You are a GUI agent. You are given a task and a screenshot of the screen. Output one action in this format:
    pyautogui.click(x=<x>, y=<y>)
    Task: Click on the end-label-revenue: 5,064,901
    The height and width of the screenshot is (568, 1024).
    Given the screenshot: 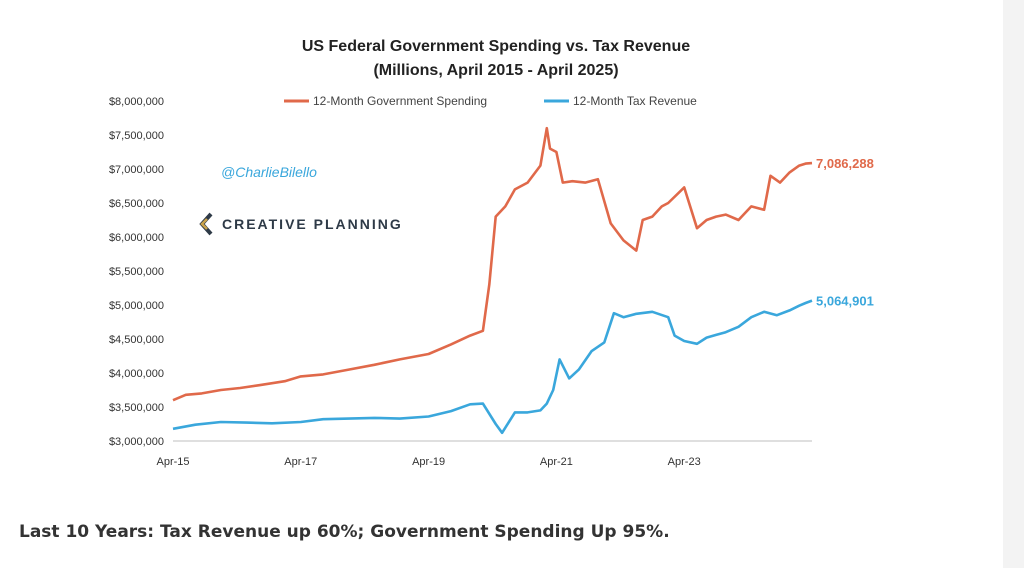 What is the action you would take?
    pyautogui.click(x=845, y=301)
    